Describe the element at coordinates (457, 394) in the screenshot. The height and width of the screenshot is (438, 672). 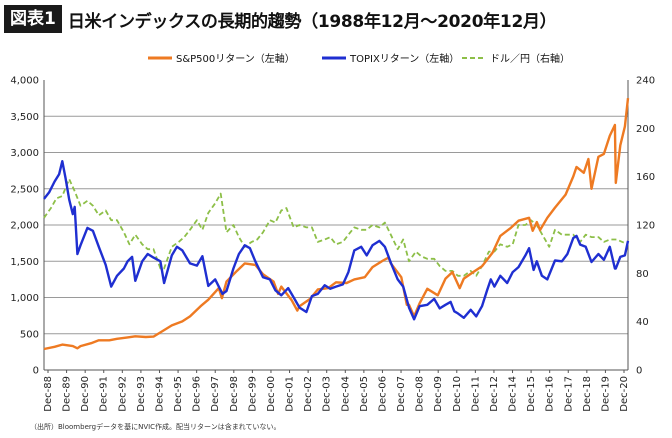
I see `x-tick-label: Dec-10` at that location.